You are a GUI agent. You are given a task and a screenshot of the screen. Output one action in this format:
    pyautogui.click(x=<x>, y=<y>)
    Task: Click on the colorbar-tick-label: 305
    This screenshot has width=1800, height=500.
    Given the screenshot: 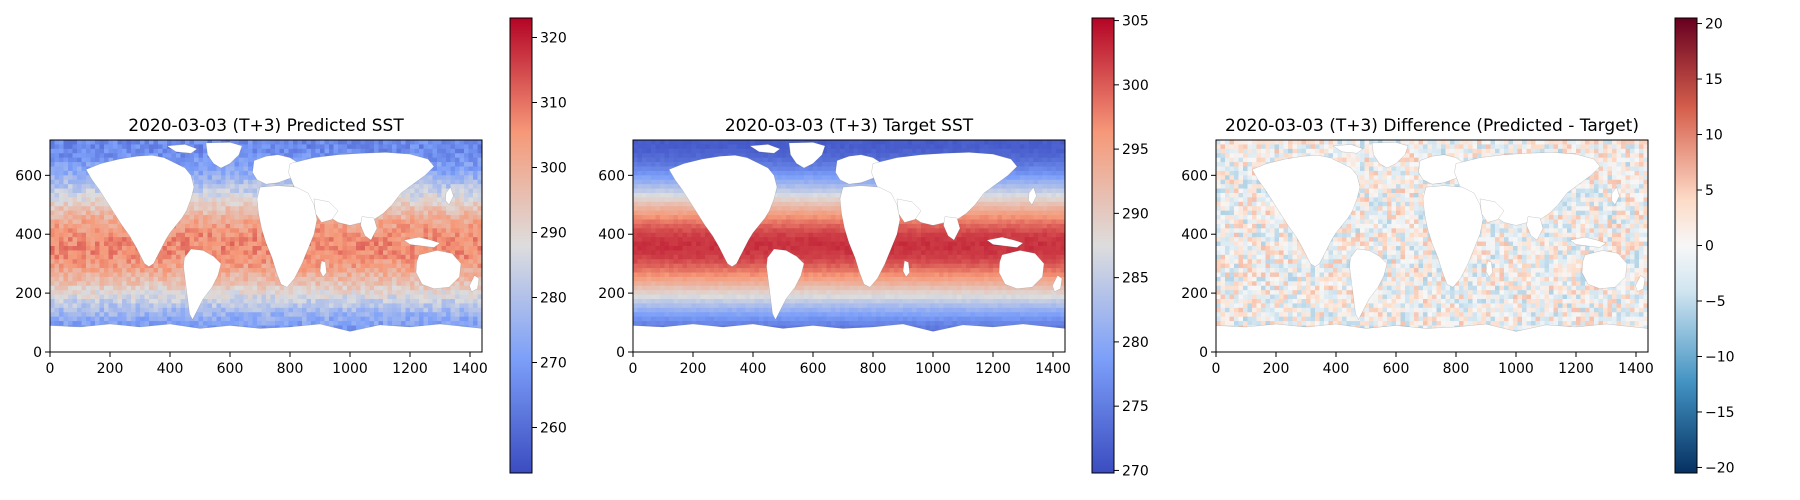 What is the action you would take?
    pyautogui.click(x=1135, y=22)
    